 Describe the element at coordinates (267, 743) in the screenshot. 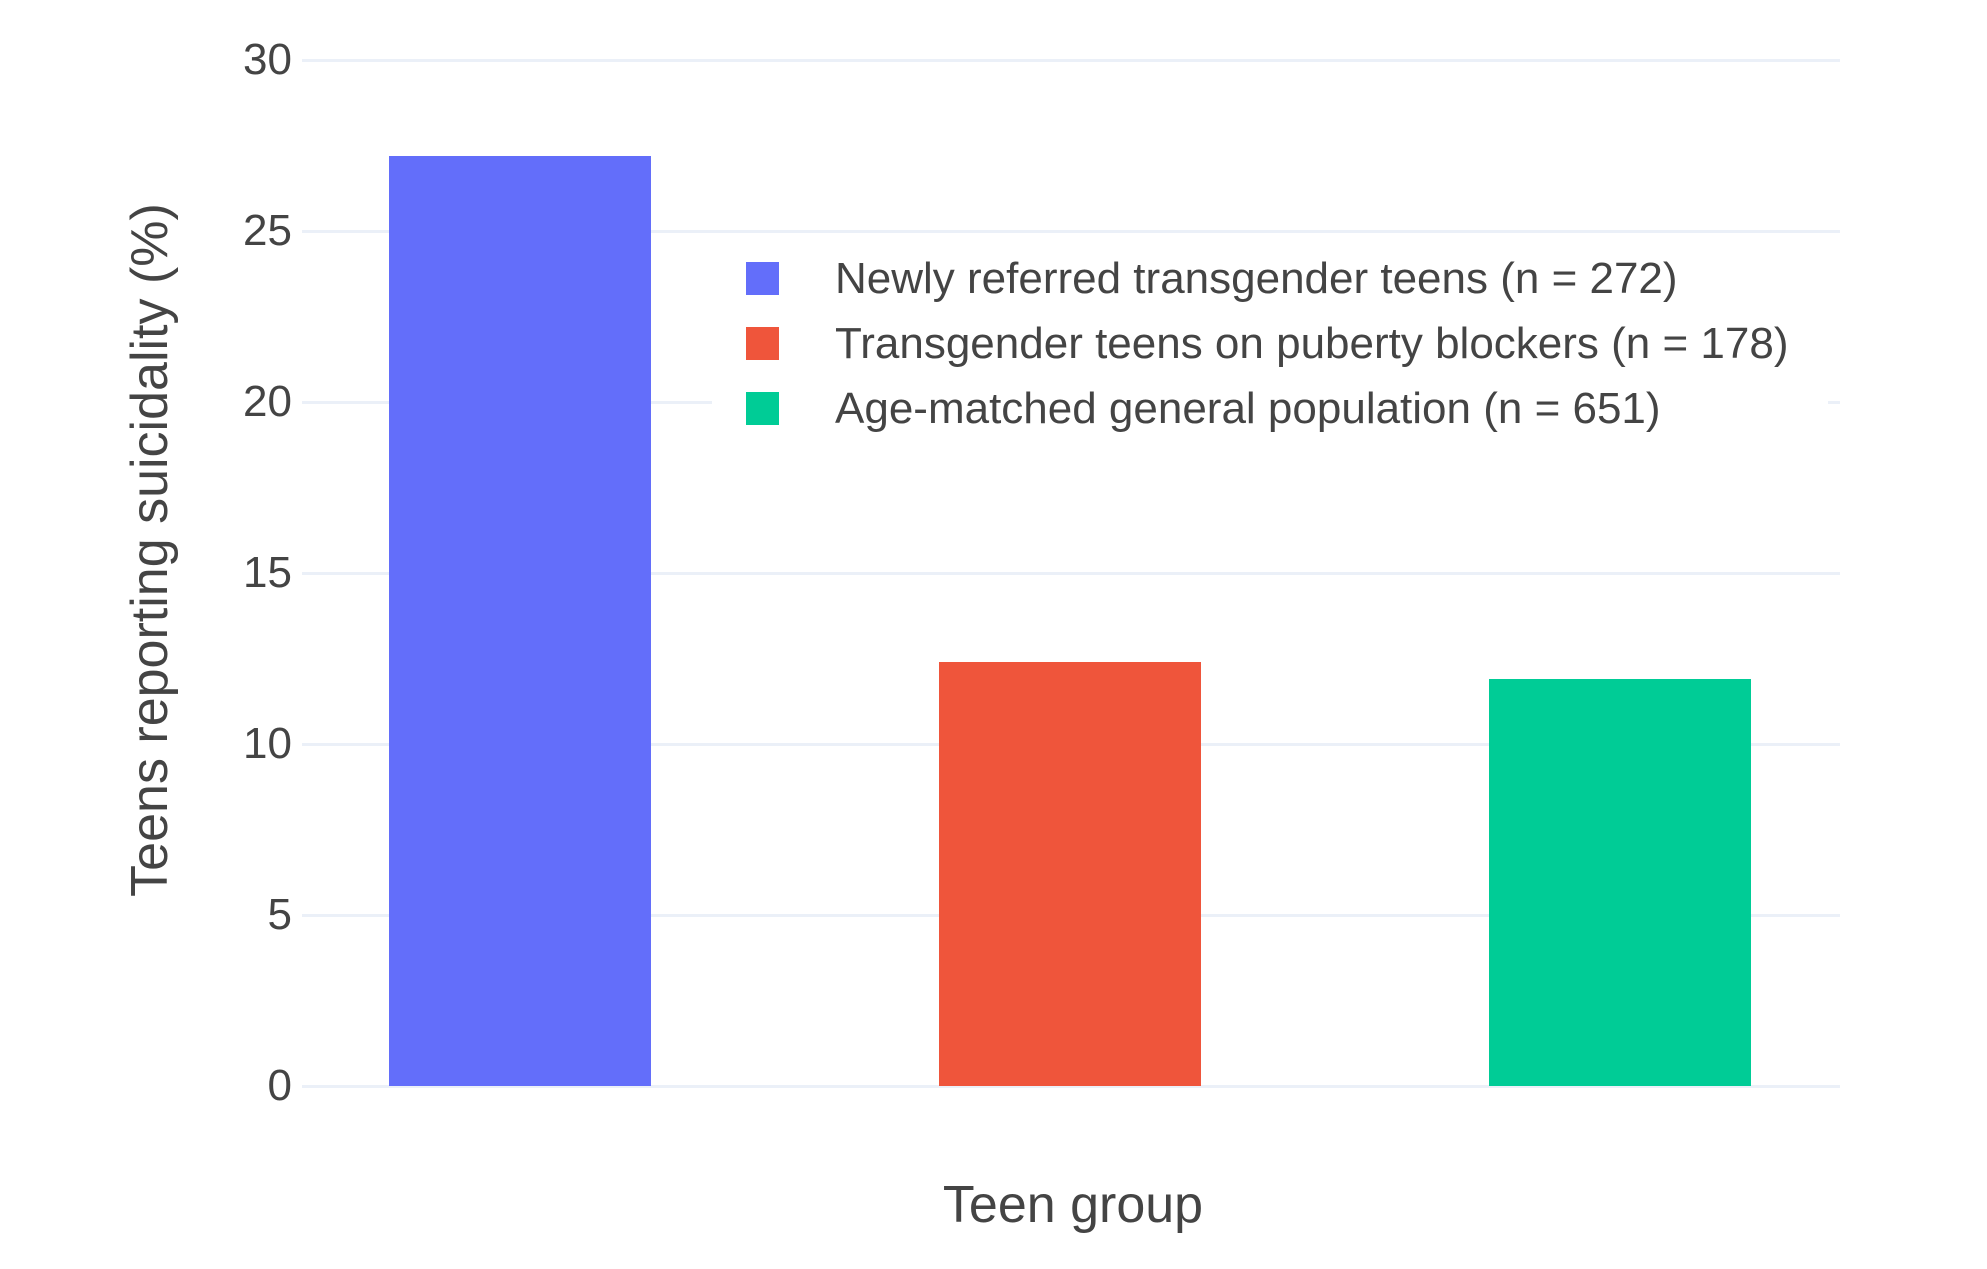

I see `y-tick-label-10: 10` at that location.